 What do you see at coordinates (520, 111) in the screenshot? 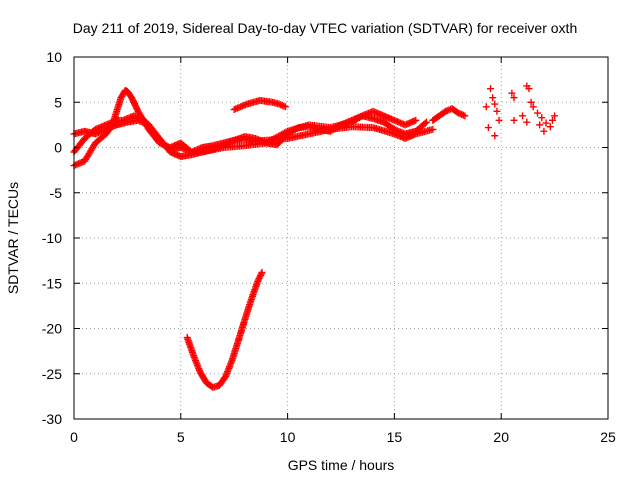
I see `series-scatter-end` at bounding box center [520, 111].